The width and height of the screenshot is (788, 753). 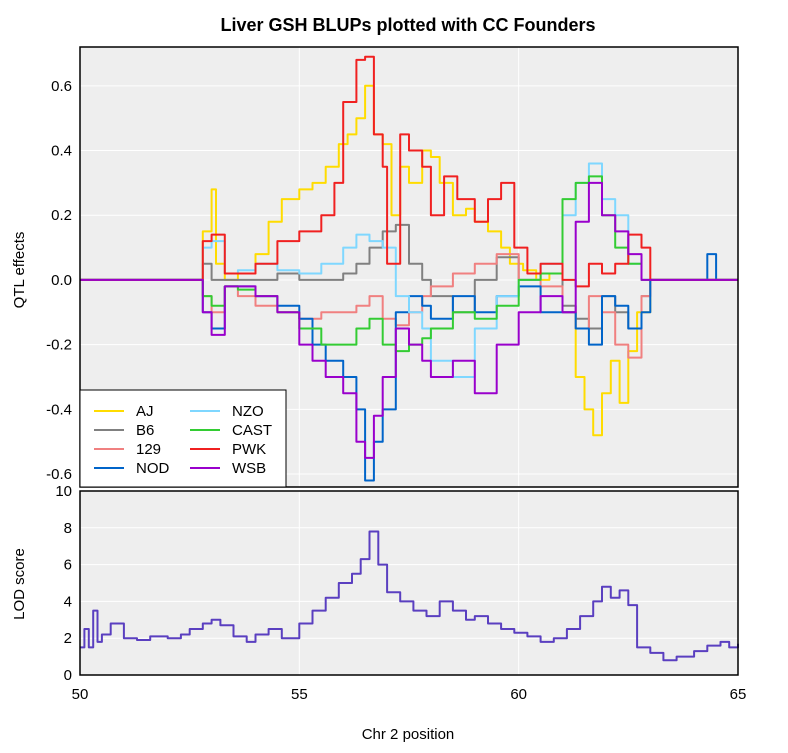 I want to click on lod-y-tick-label: 0, so click(x=68, y=675).